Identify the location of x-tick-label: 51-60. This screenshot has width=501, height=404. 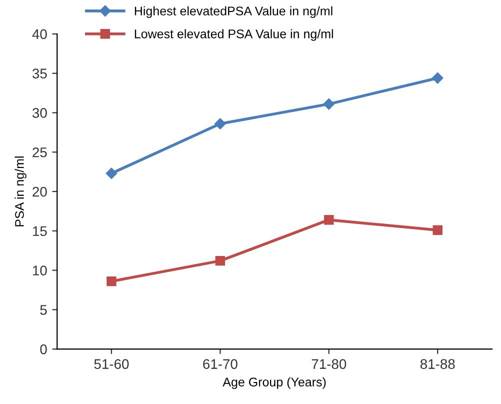
(111, 364).